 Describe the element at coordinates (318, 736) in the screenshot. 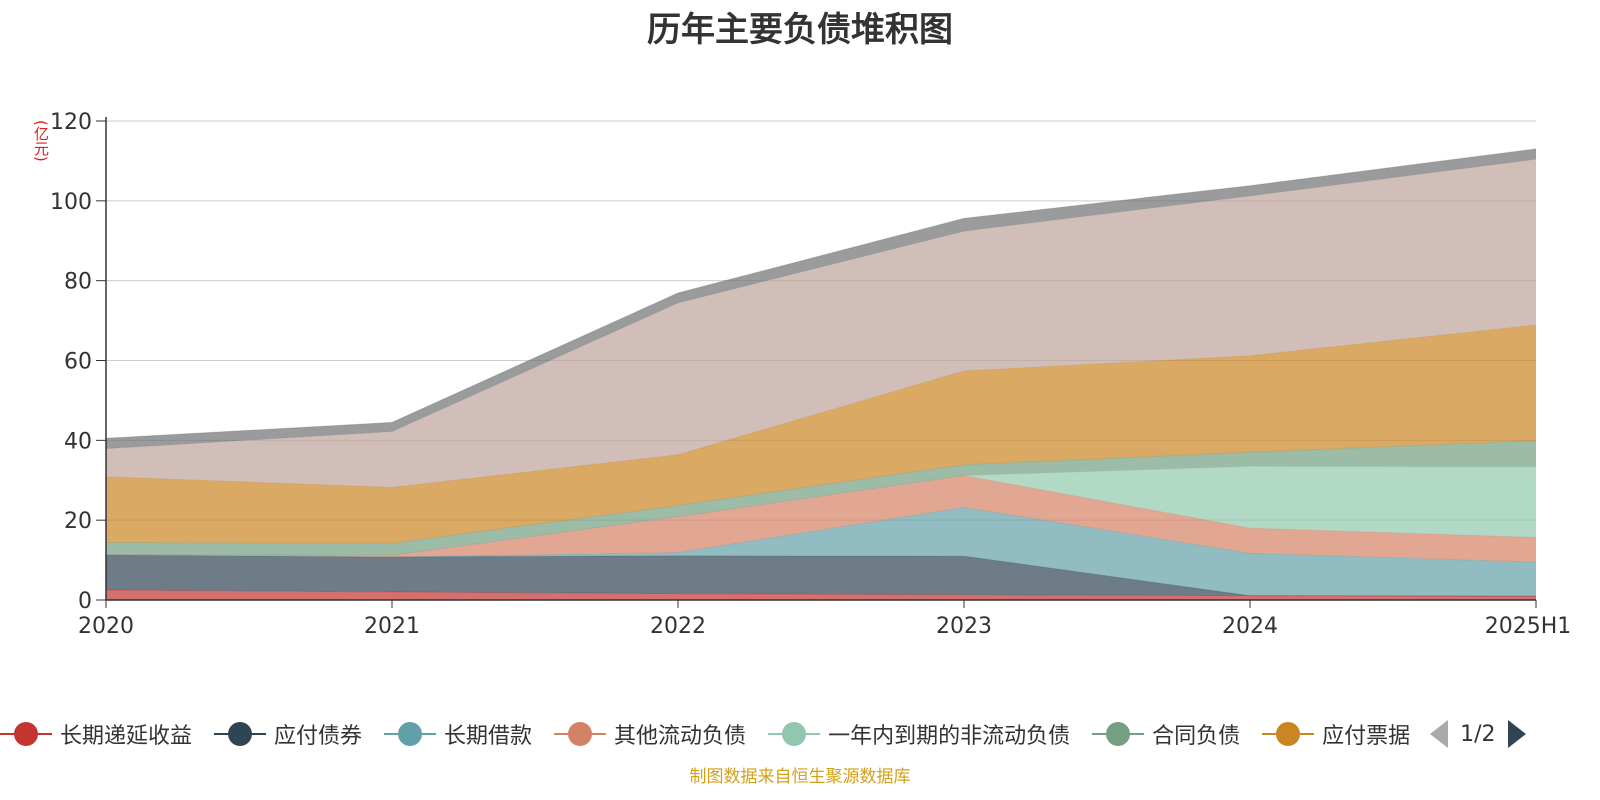

I see `legend-label: 应付债券` at that location.